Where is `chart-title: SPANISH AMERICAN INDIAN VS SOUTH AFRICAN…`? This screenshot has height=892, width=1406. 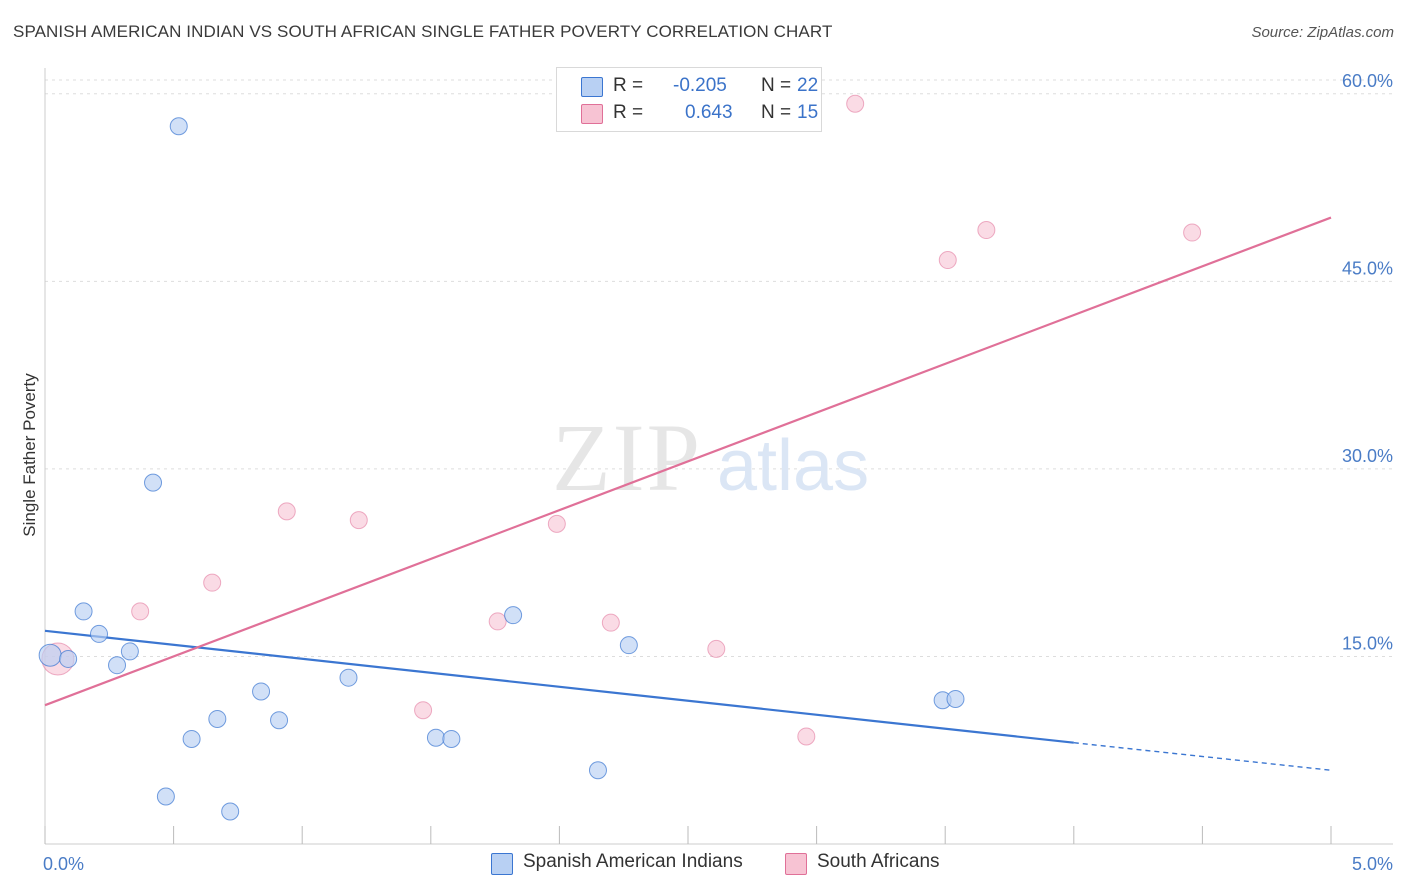 chart-title: SPANISH AMERICAN INDIAN VS SOUTH AFRICAN… is located at coordinates (423, 31).